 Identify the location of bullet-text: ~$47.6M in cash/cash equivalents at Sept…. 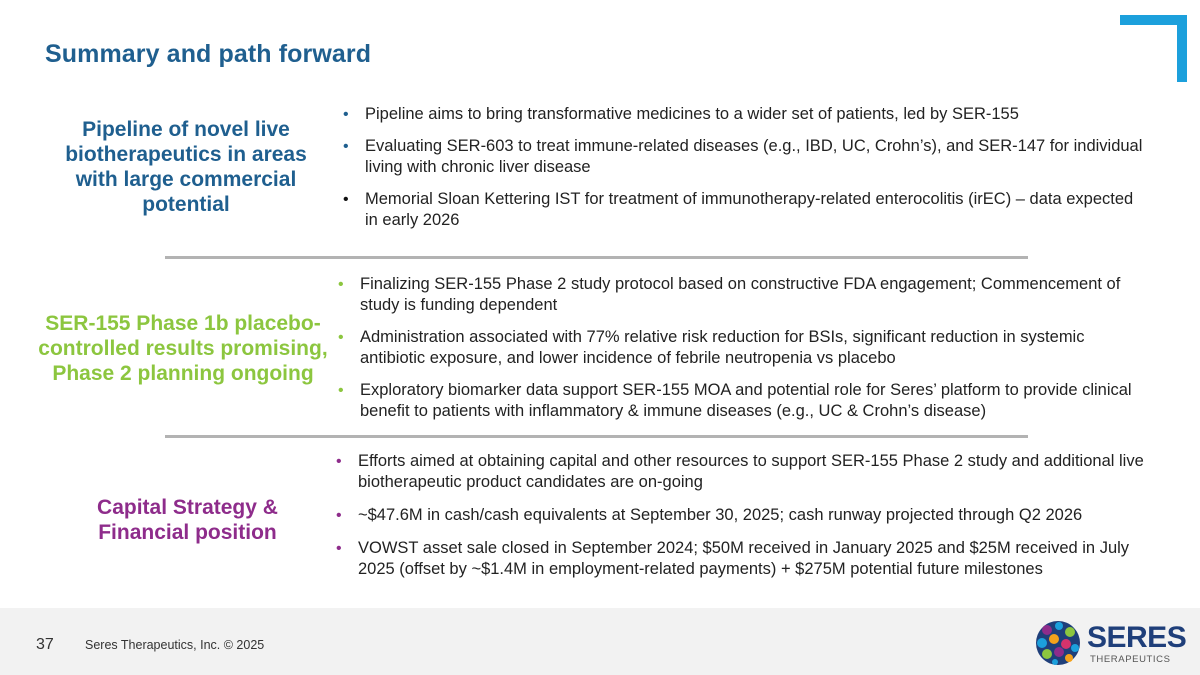
(720, 515).